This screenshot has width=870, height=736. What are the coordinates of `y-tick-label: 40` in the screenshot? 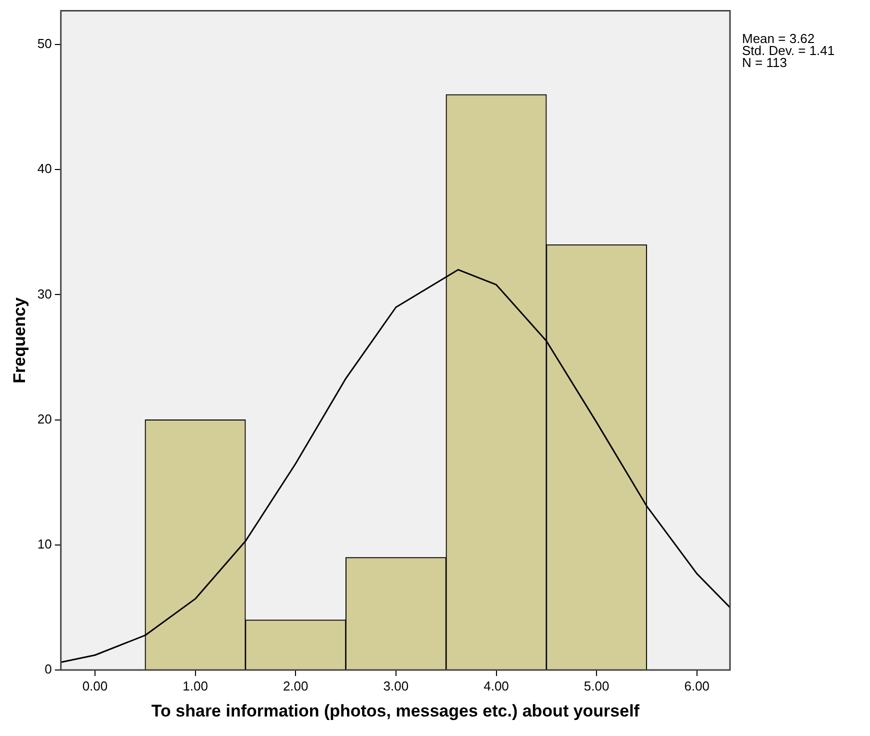 It's located at (44, 168).